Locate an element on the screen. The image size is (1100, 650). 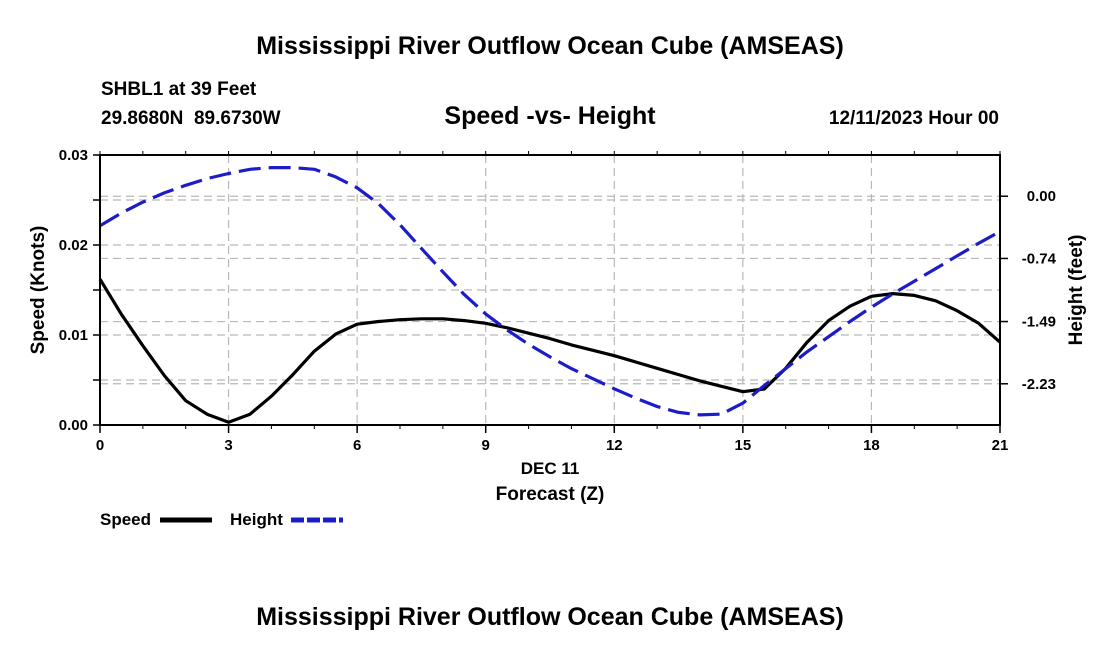
x-tick-label: 6 is located at coordinates (357, 445).